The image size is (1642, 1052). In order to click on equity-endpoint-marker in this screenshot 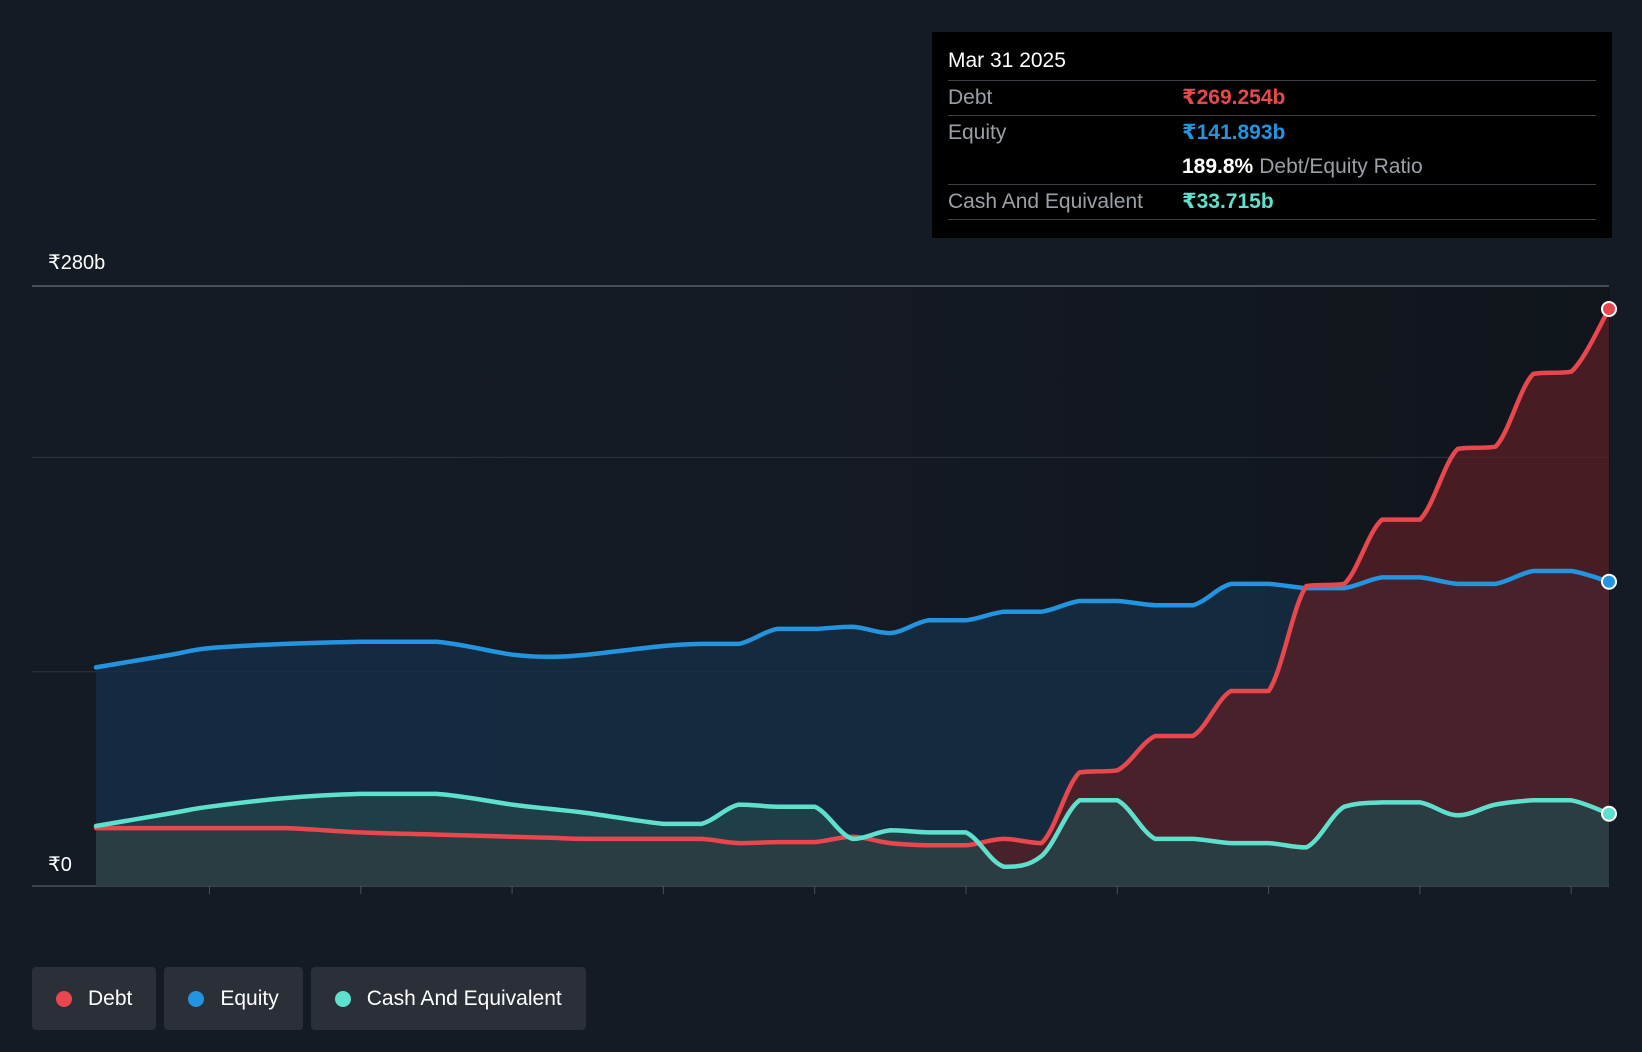, I will do `click(1609, 581)`.